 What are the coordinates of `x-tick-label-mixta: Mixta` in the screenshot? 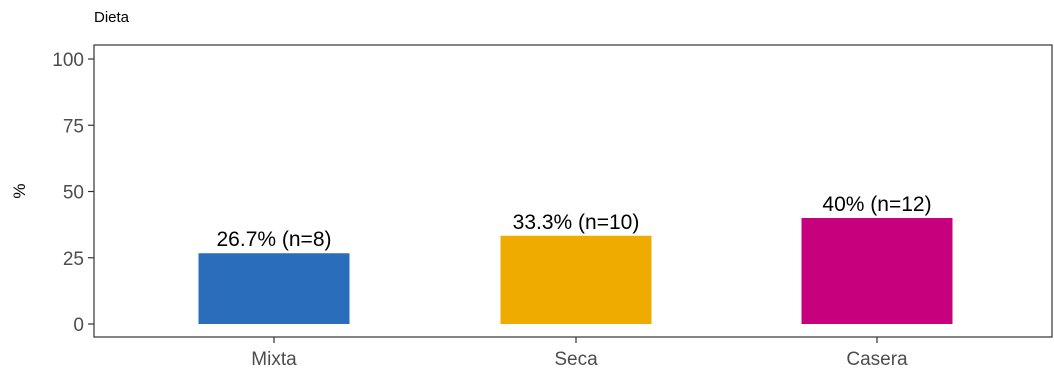 It's located at (274, 359).